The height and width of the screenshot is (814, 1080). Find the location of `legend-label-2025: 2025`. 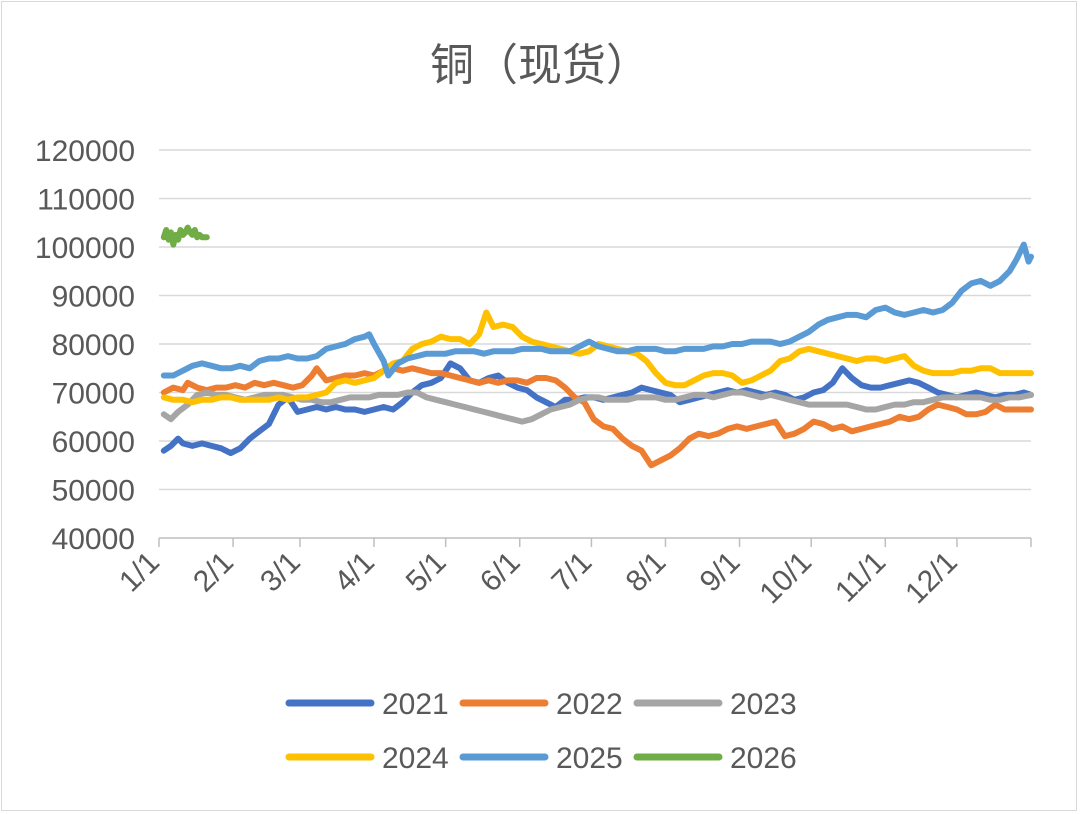

legend-label-2025: 2025 is located at coordinates (589, 758).